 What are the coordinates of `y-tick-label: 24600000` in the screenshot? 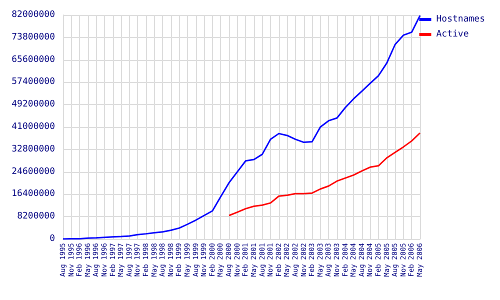 It's located at (33, 171).